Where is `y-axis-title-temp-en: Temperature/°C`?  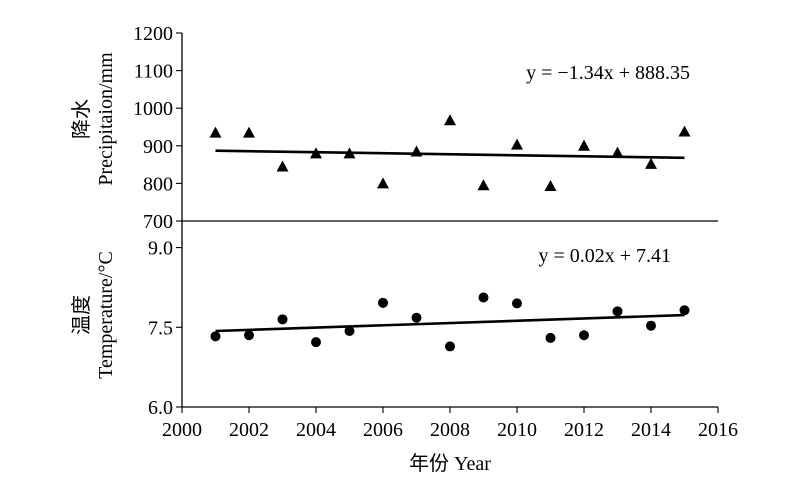
y-axis-title-temp-en: Temperature/°C is located at coordinates (106, 315).